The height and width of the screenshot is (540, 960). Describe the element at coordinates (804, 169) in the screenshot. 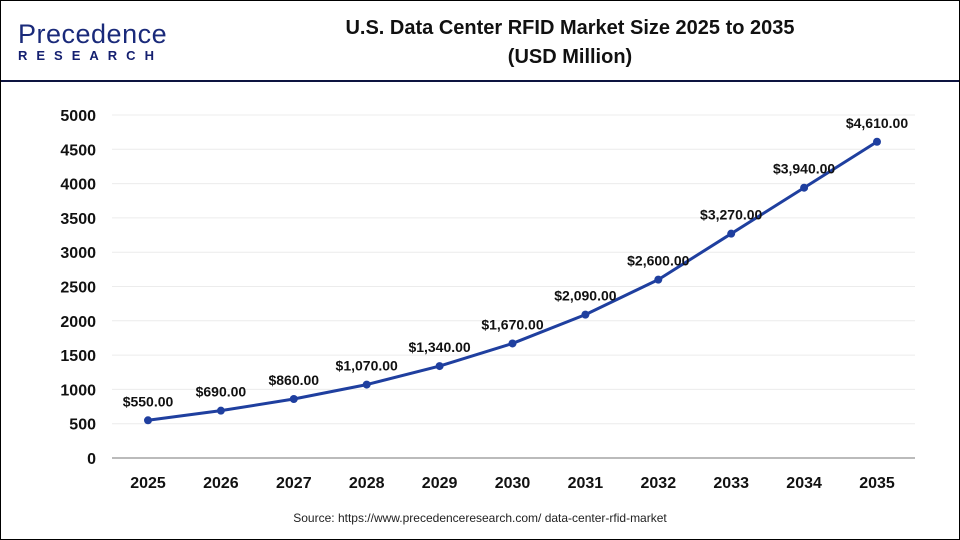

I see `data-label: $3,940.00` at that location.